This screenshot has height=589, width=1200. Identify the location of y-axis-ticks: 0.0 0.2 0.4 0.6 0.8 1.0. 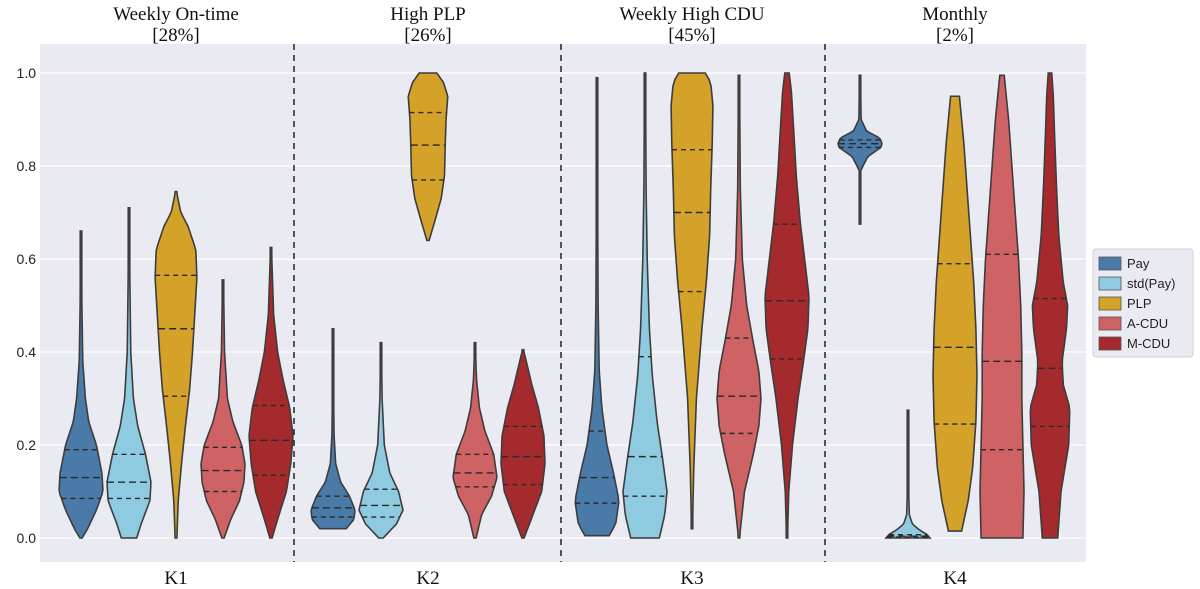
(27, 305).